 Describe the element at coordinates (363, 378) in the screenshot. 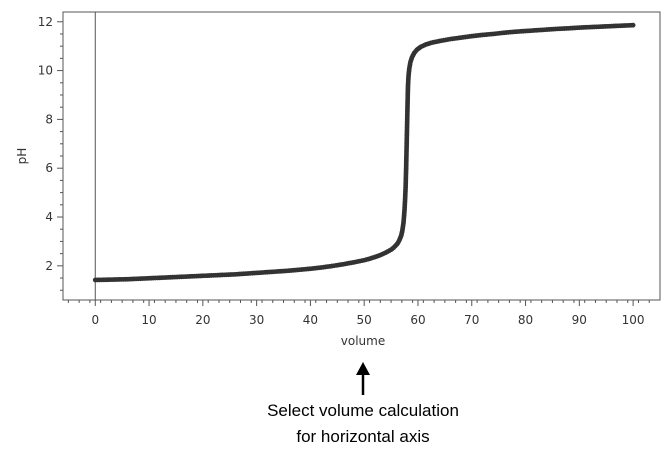

I see `up-arrow-icon` at that location.